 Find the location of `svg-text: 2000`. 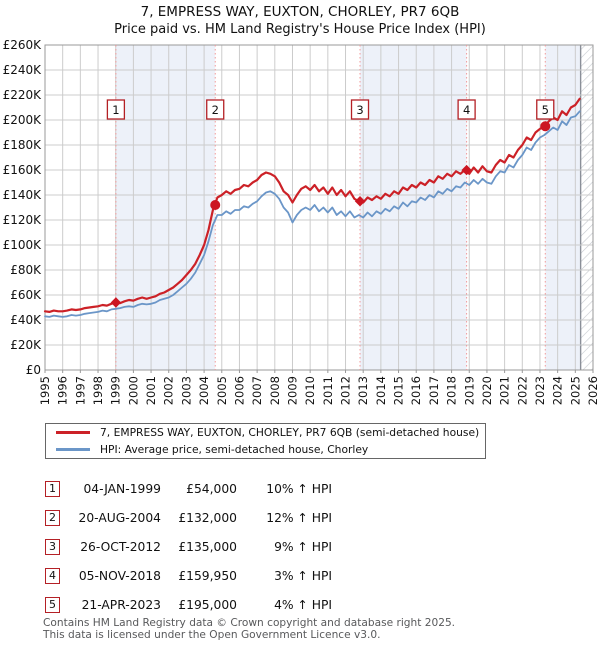

svg-text: 2000 is located at coordinates (133, 390).